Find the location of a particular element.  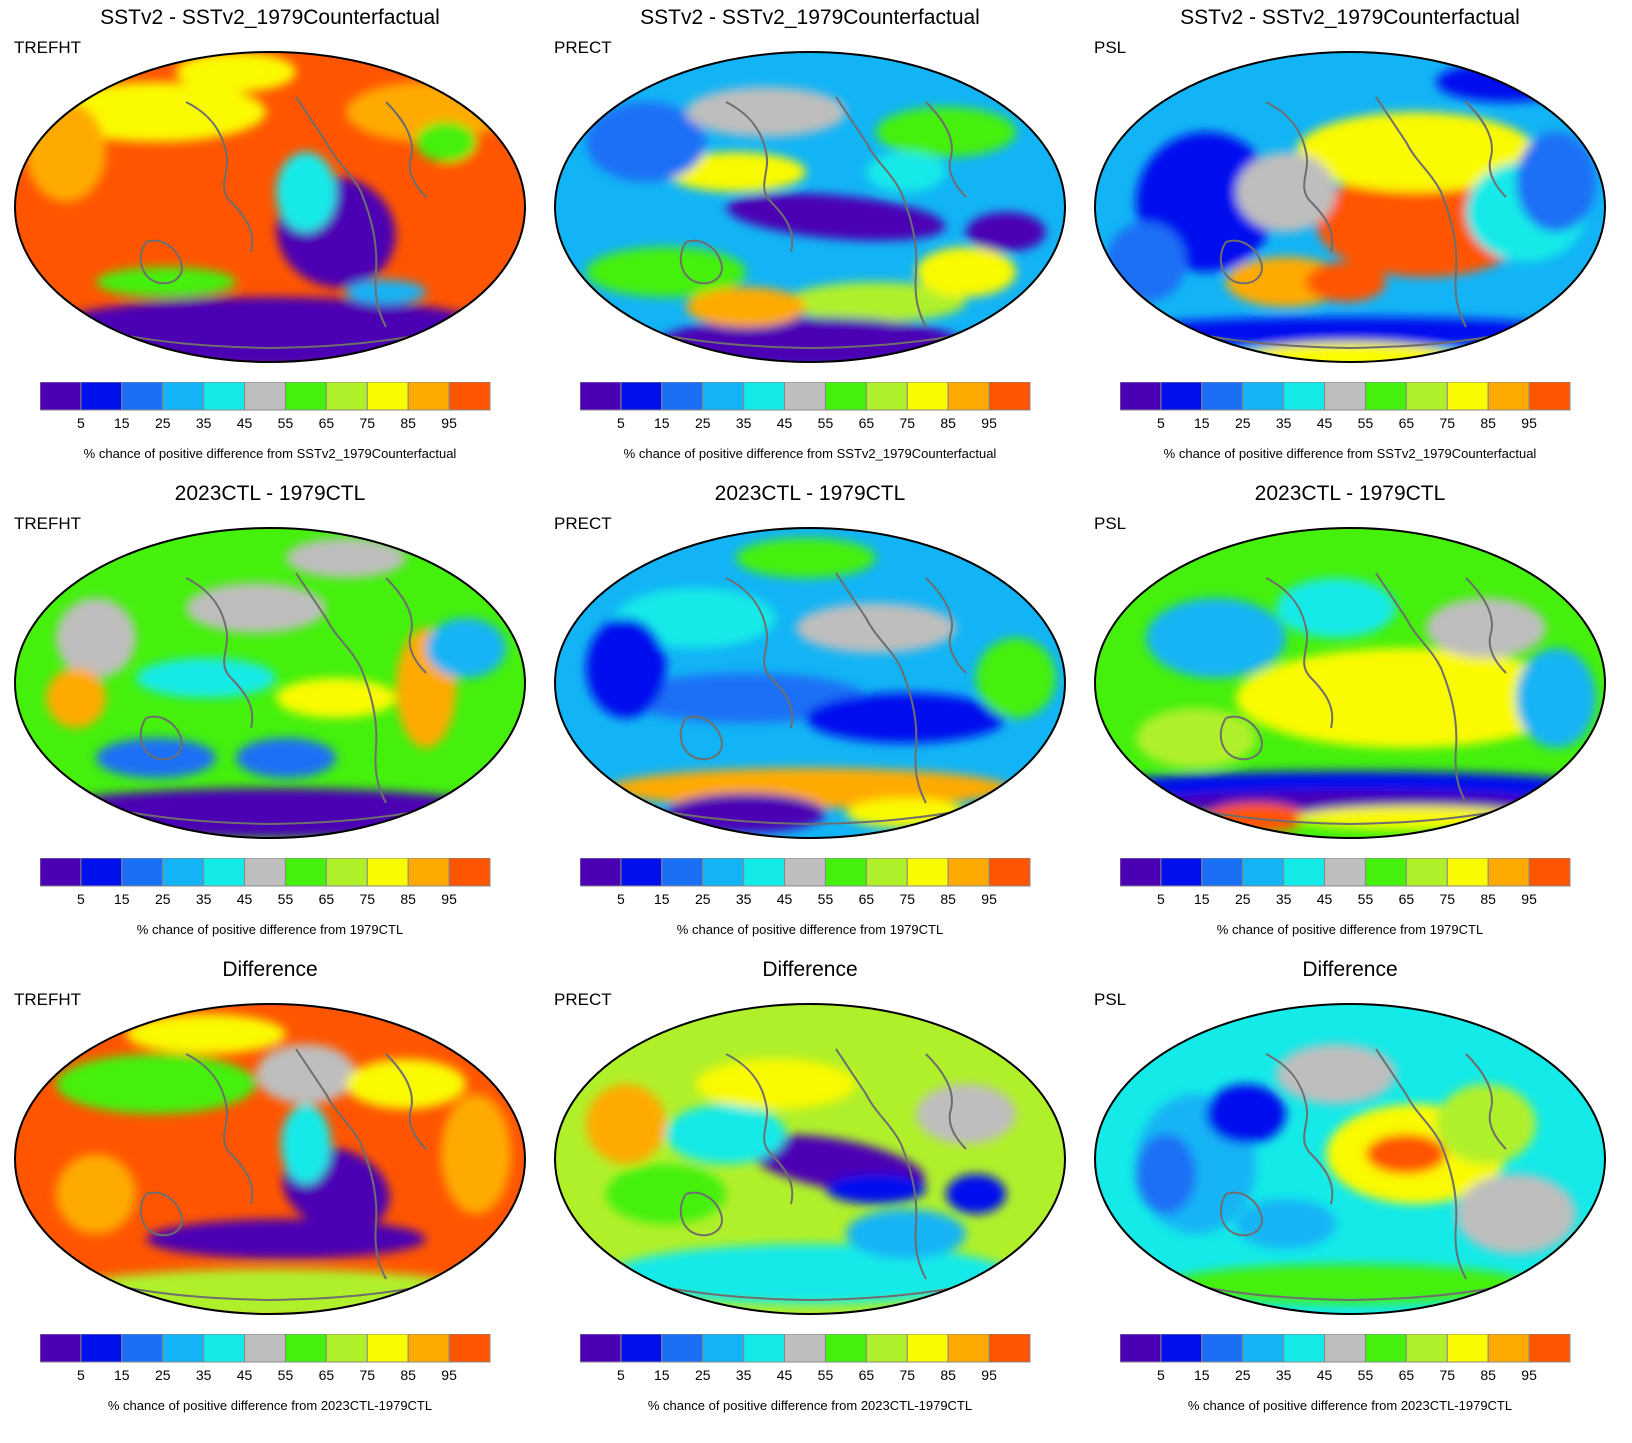

colorbar-tick-label: 45 is located at coordinates (785, 423).